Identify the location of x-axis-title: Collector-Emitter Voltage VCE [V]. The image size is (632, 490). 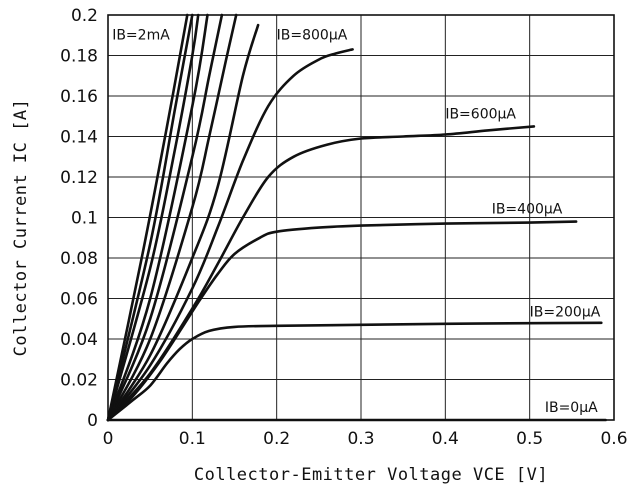
(371, 475).